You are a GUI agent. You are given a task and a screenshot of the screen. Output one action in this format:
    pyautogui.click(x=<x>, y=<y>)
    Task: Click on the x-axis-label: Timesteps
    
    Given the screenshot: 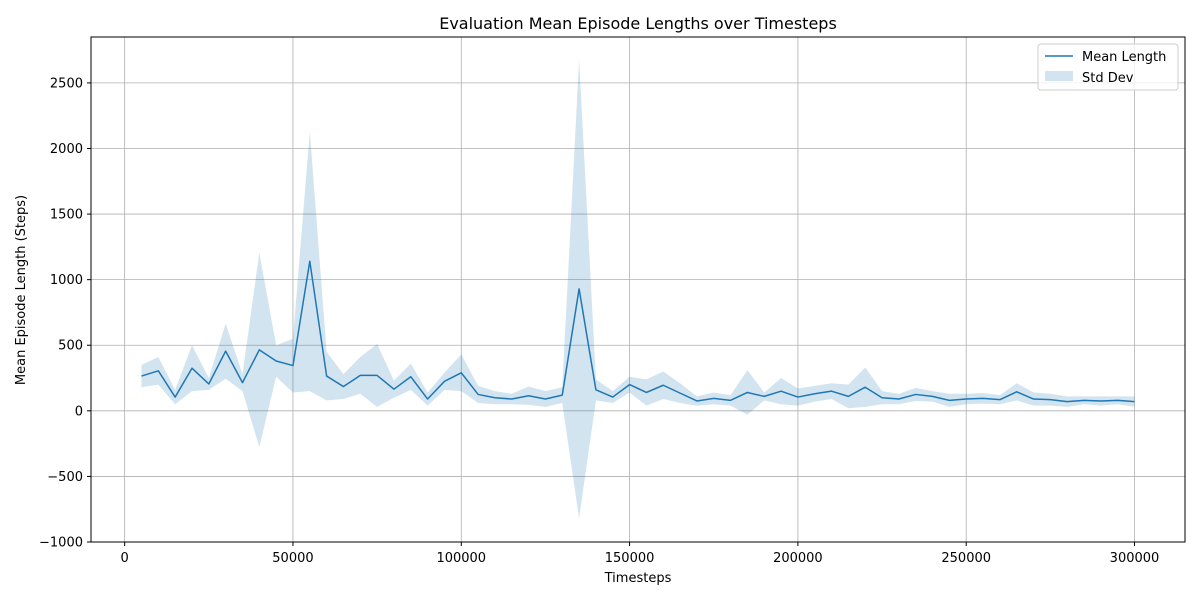 What is the action you would take?
    pyautogui.click(x=638, y=578)
    